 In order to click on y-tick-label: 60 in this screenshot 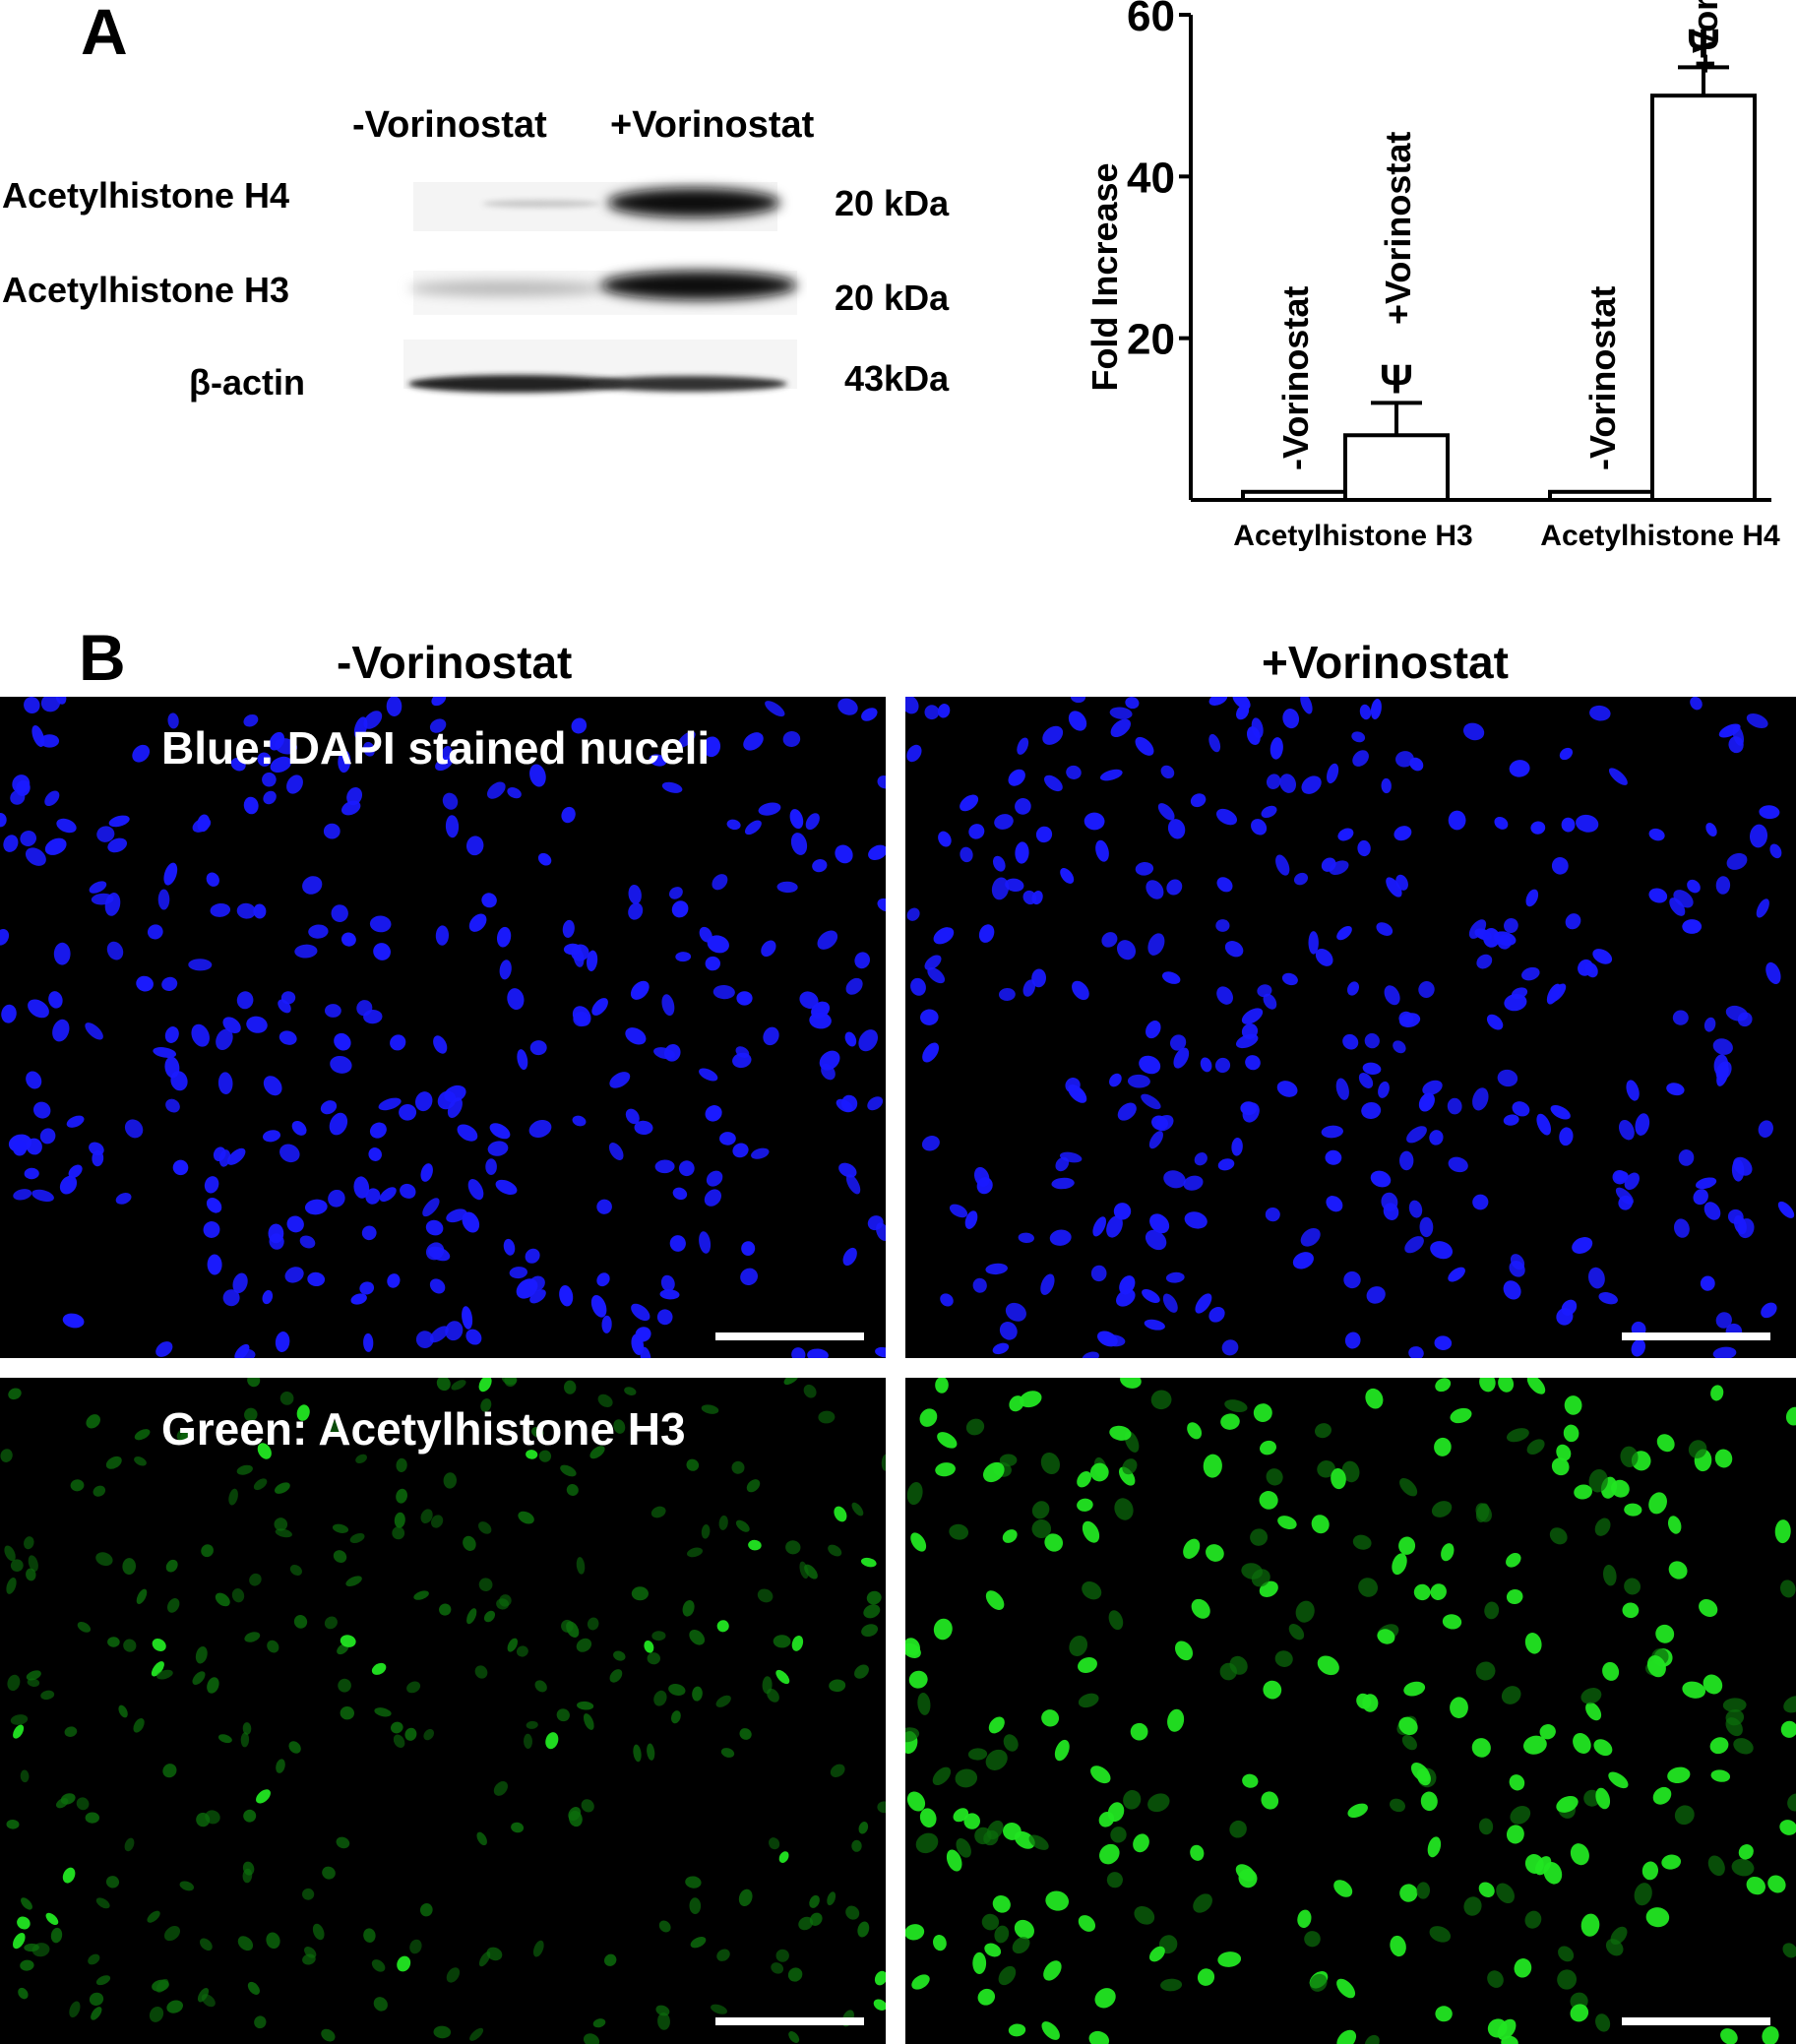, I will do `click(1151, 20)`.